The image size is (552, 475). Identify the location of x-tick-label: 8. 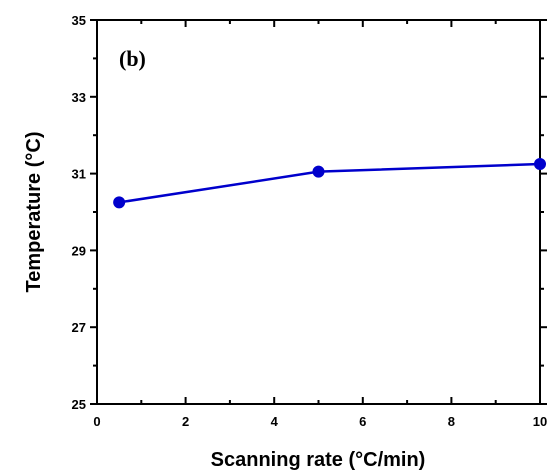
(451, 421).